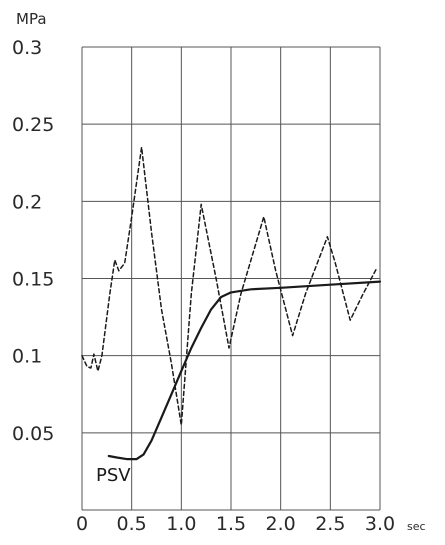 The width and height of the screenshot is (445, 545). Describe the element at coordinates (31, 19) in the screenshot. I see `y-axis-unit: MPa` at that location.